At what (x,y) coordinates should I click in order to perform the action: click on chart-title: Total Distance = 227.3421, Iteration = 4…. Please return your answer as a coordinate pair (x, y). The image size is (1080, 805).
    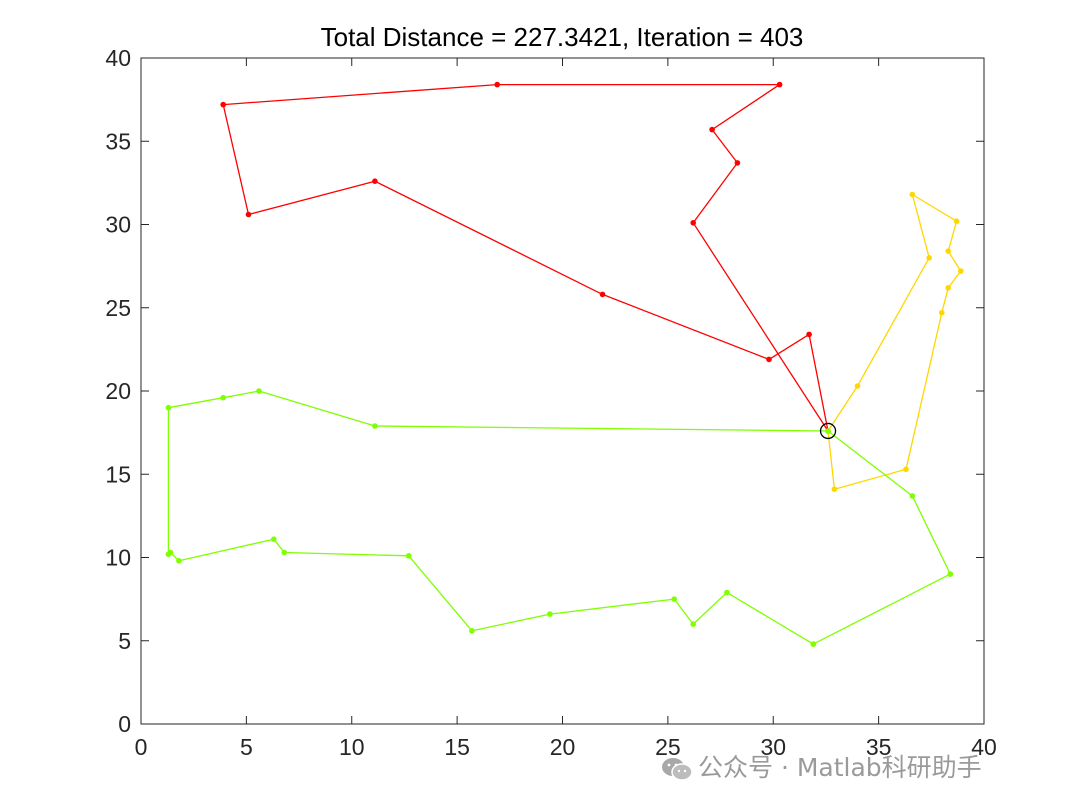
    Looking at the image, I should click on (562, 37).